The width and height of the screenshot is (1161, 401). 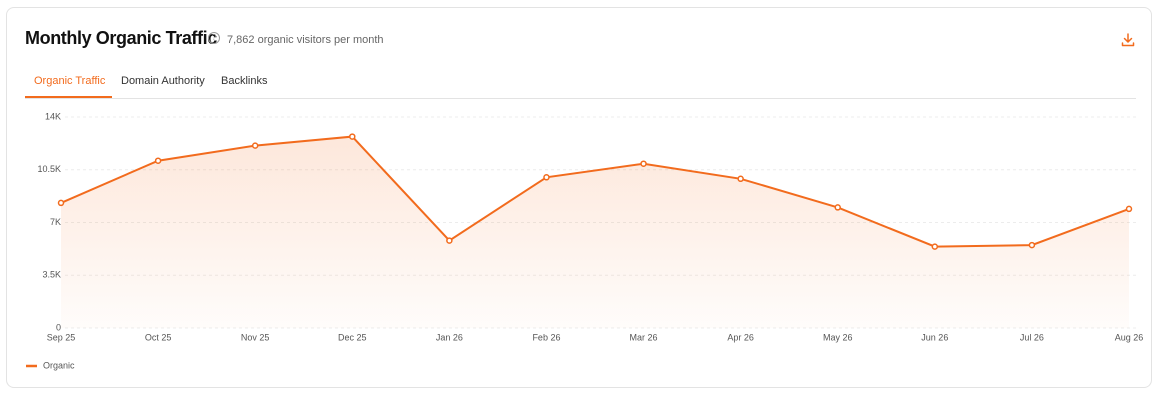 What do you see at coordinates (214, 38) in the screenshot?
I see `help-icon: ?` at bounding box center [214, 38].